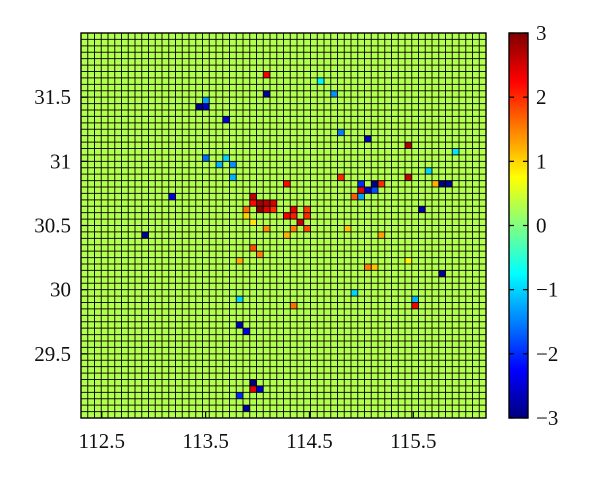 Image resolution: width=600 pixels, height=480 pixels. What do you see at coordinates (205, 441) in the screenshot?
I see `x-tick-label: 113.5` at bounding box center [205, 441].